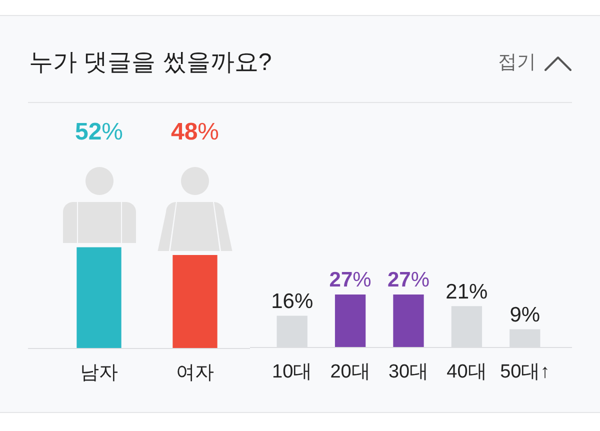  Describe the element at coordinates (99, 373) in the screenshot. I see `x-tick-label: 남자` at that location.